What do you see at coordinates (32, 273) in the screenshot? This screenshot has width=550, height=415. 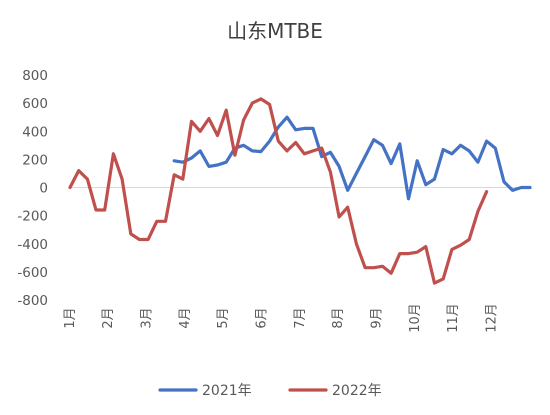 I see `y-tick-label: -600` at bounding box center [32, 273].